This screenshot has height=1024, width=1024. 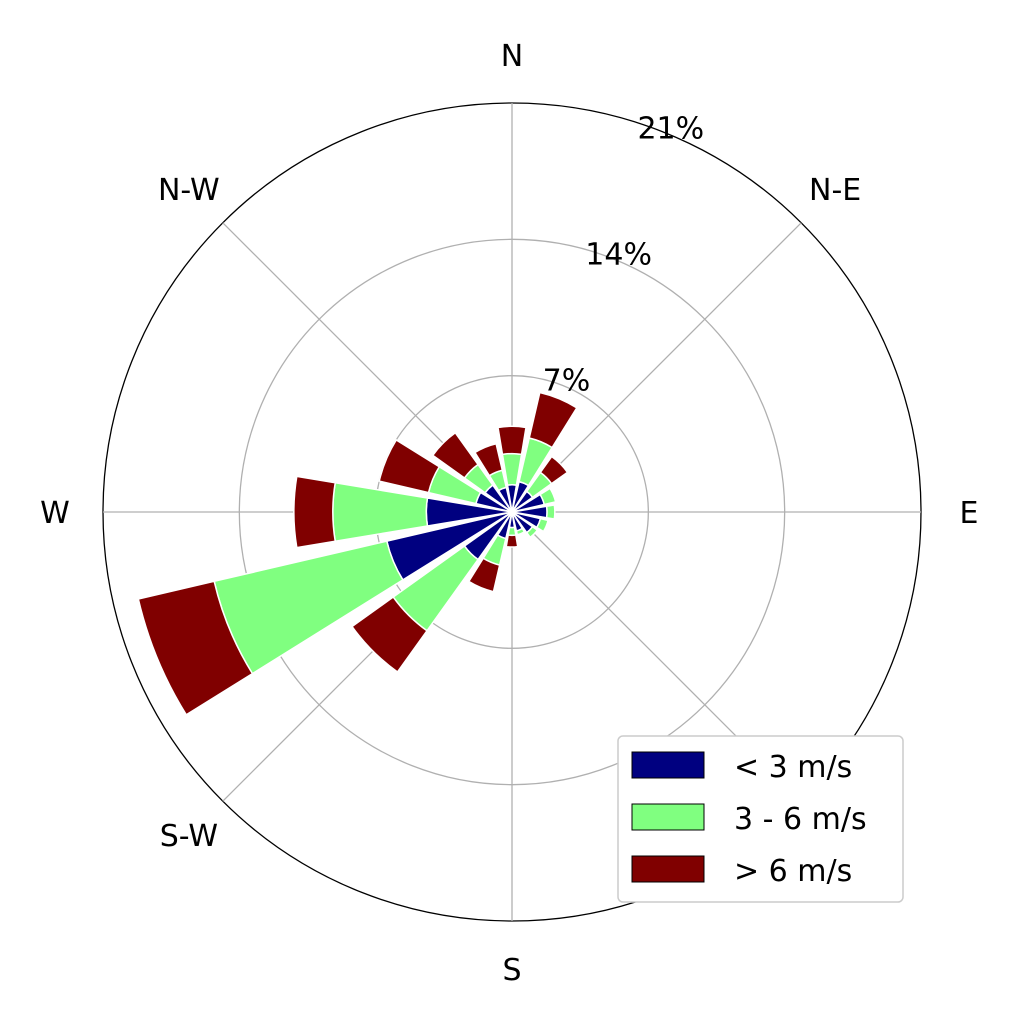 What do you see at coordinates (793, 767) in the screenshot?
I see `legend-label-calm: < 3 m/s` at bounding box center [793, 767].